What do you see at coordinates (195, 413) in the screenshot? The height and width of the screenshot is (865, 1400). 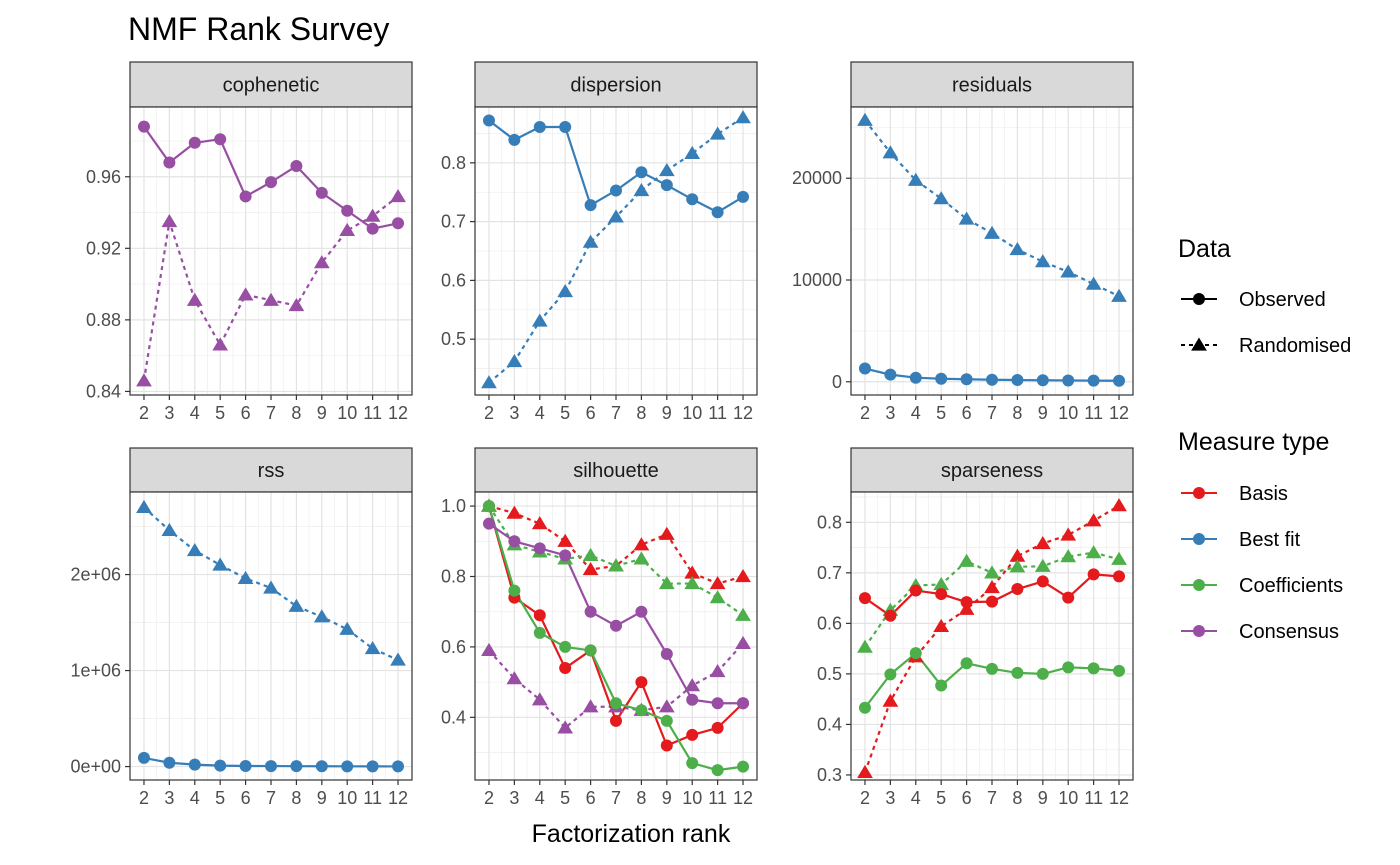 I see `x-tick-label: 4` at bounding box center [195, 413].